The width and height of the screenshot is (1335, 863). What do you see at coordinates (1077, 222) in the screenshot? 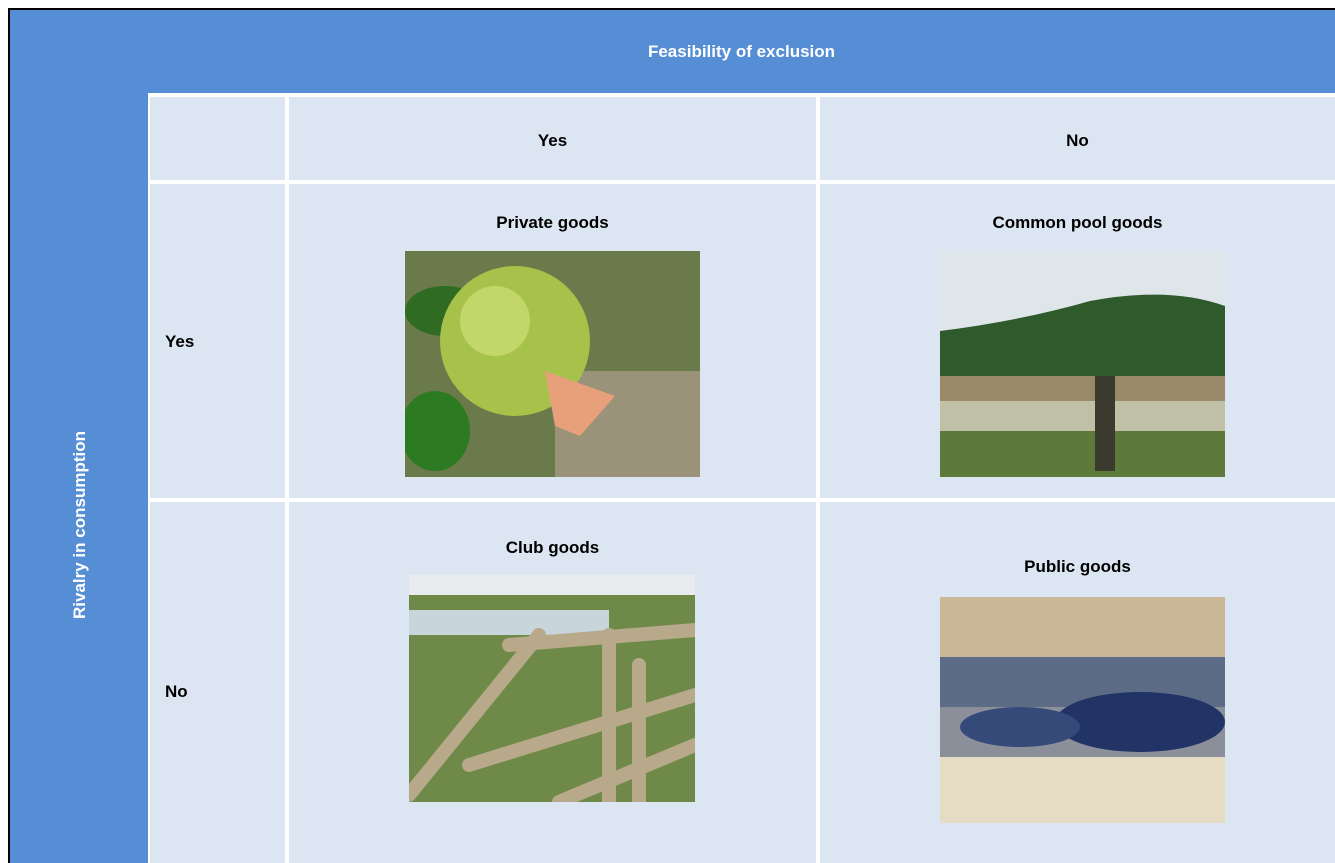
I see `cell-title: Common pool goods` at bounding box center [1077, 222].